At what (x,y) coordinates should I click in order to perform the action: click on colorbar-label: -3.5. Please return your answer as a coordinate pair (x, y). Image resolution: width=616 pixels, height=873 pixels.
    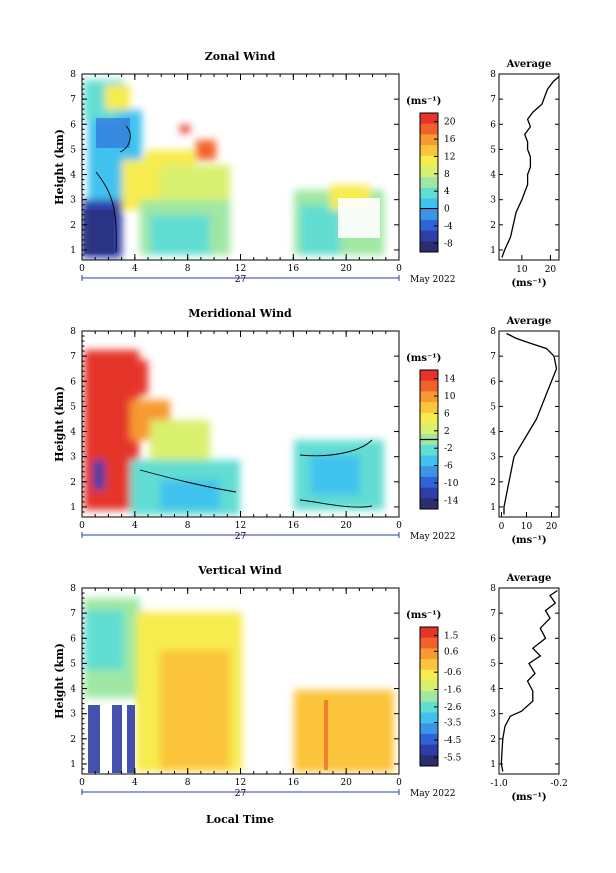
    Looking at the image, I should click on (453, 724).